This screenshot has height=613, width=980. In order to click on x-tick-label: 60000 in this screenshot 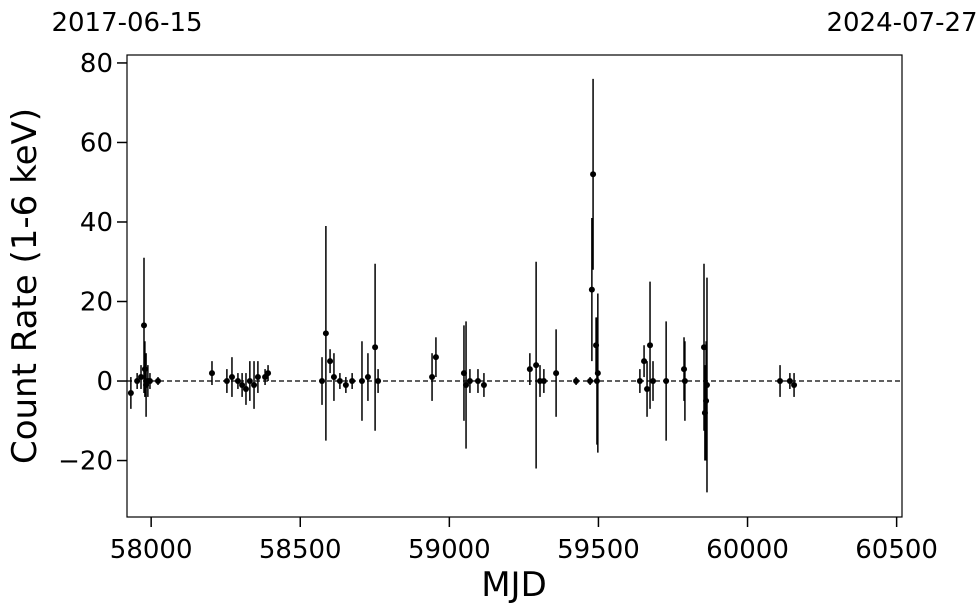, I will do `click(747, 550)`.